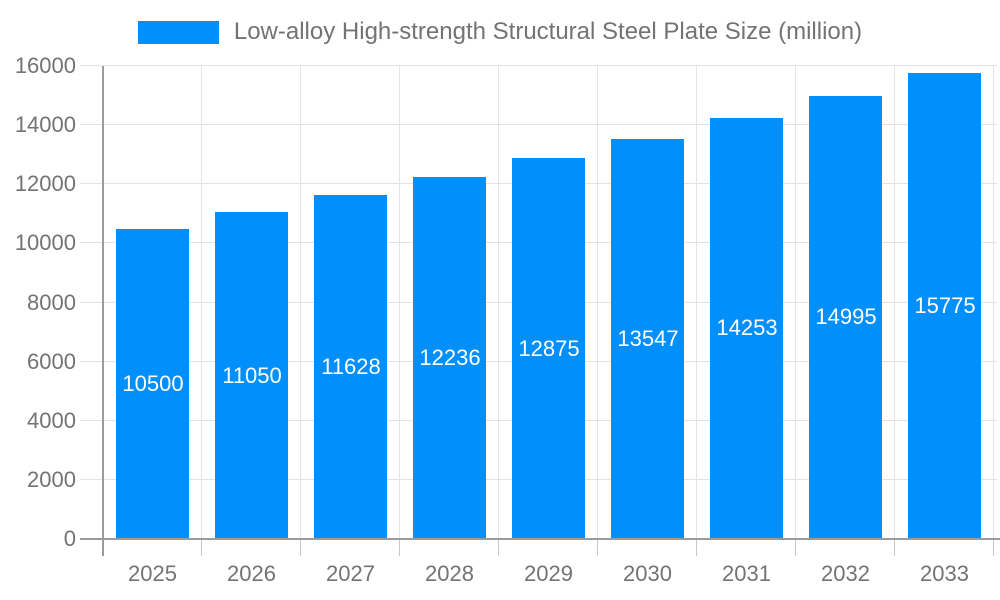 The image size is (1000, 600). What do you see at coordinates (548, 348) in the screenshot?
I see `bar-2029` at bounding box center [548, 348].